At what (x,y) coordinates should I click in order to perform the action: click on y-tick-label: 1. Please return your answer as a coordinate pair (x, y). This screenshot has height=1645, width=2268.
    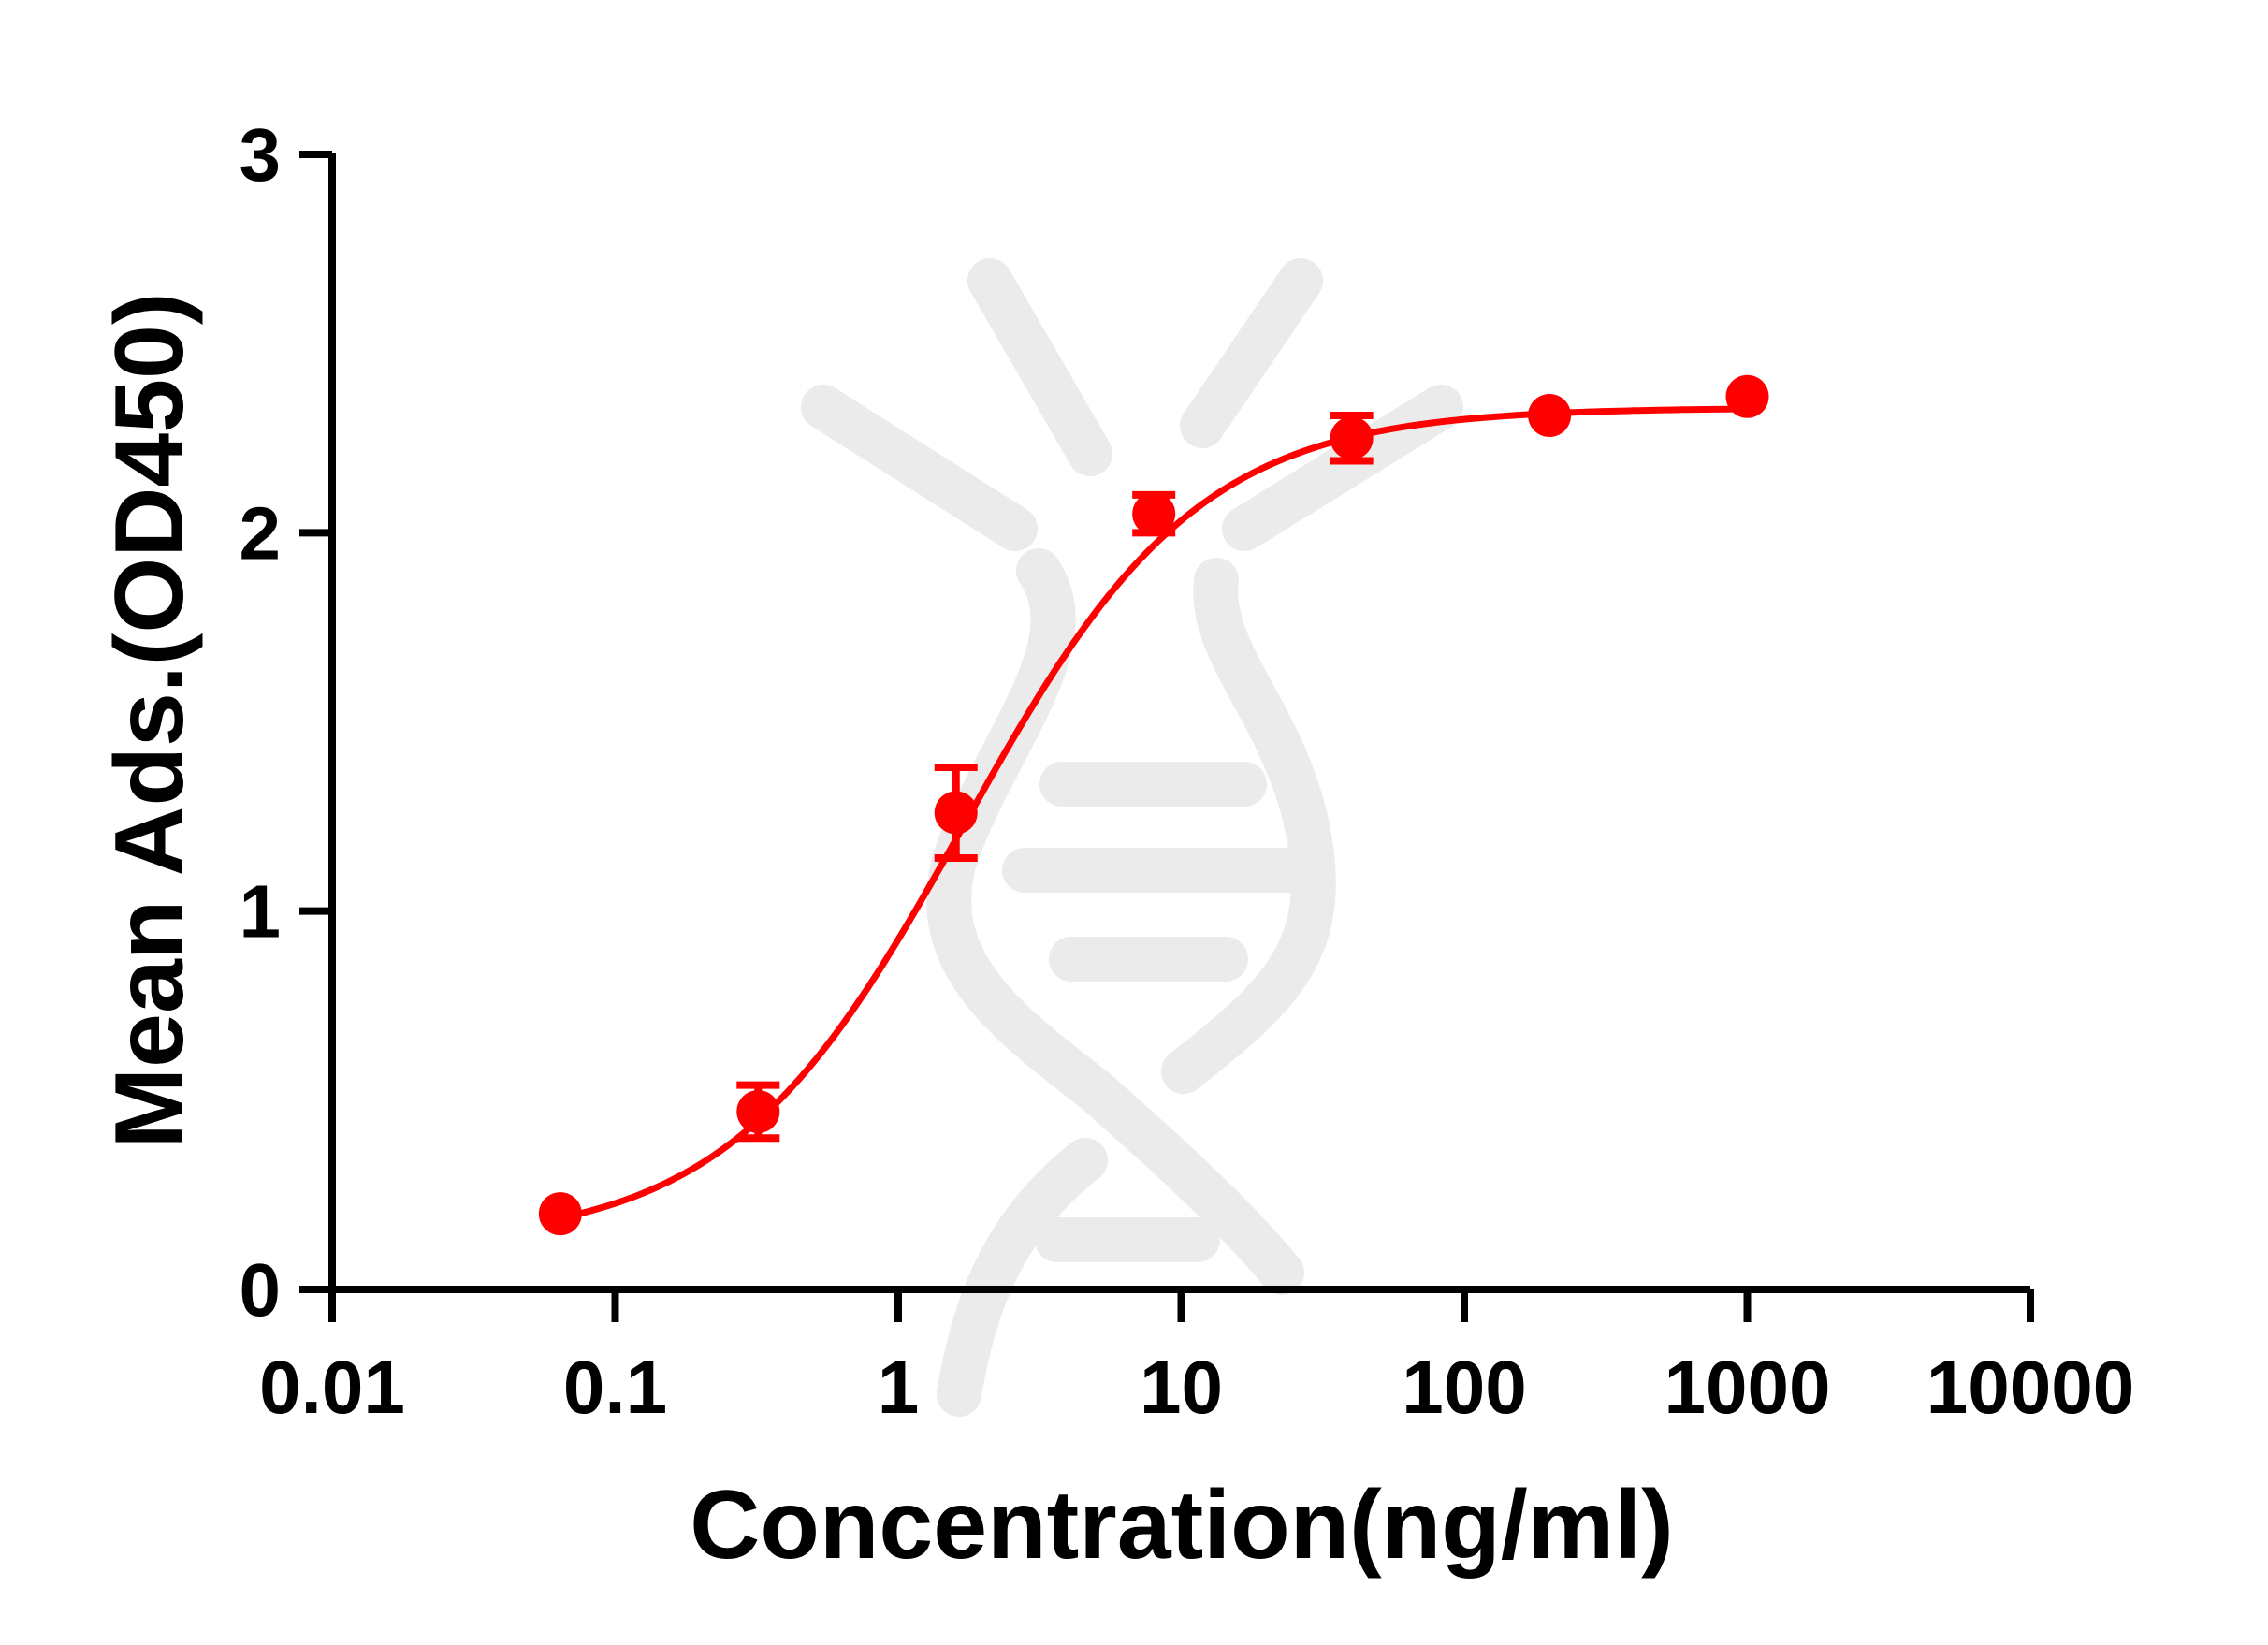
    Looking at the image, I should click on (261, 912).